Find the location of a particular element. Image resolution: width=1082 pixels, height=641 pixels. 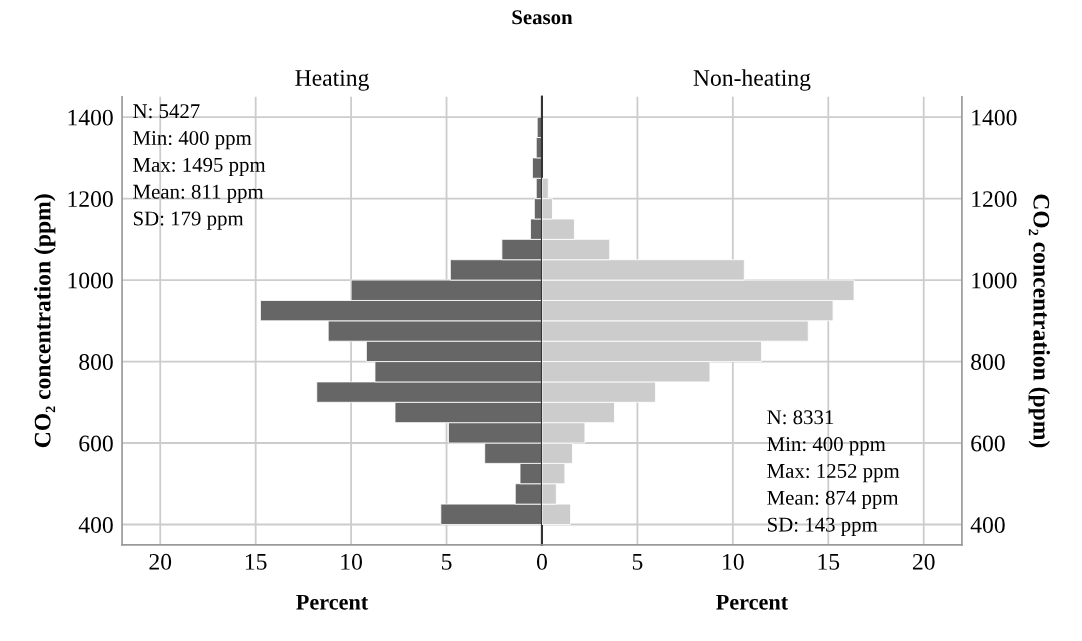

chart-title: Non-heating is located at coordinates (752, 80).